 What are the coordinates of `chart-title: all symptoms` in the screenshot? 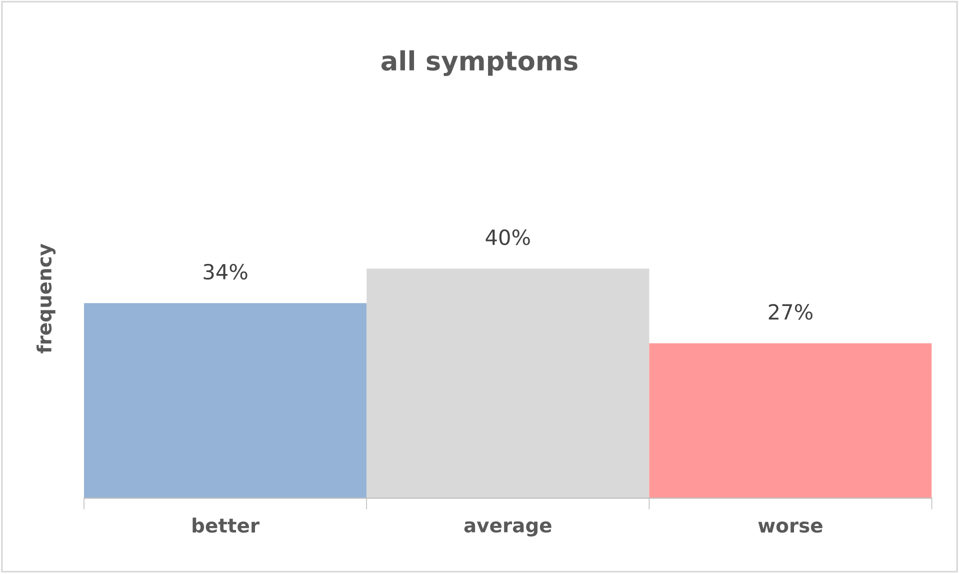 It's located at (479, 63).